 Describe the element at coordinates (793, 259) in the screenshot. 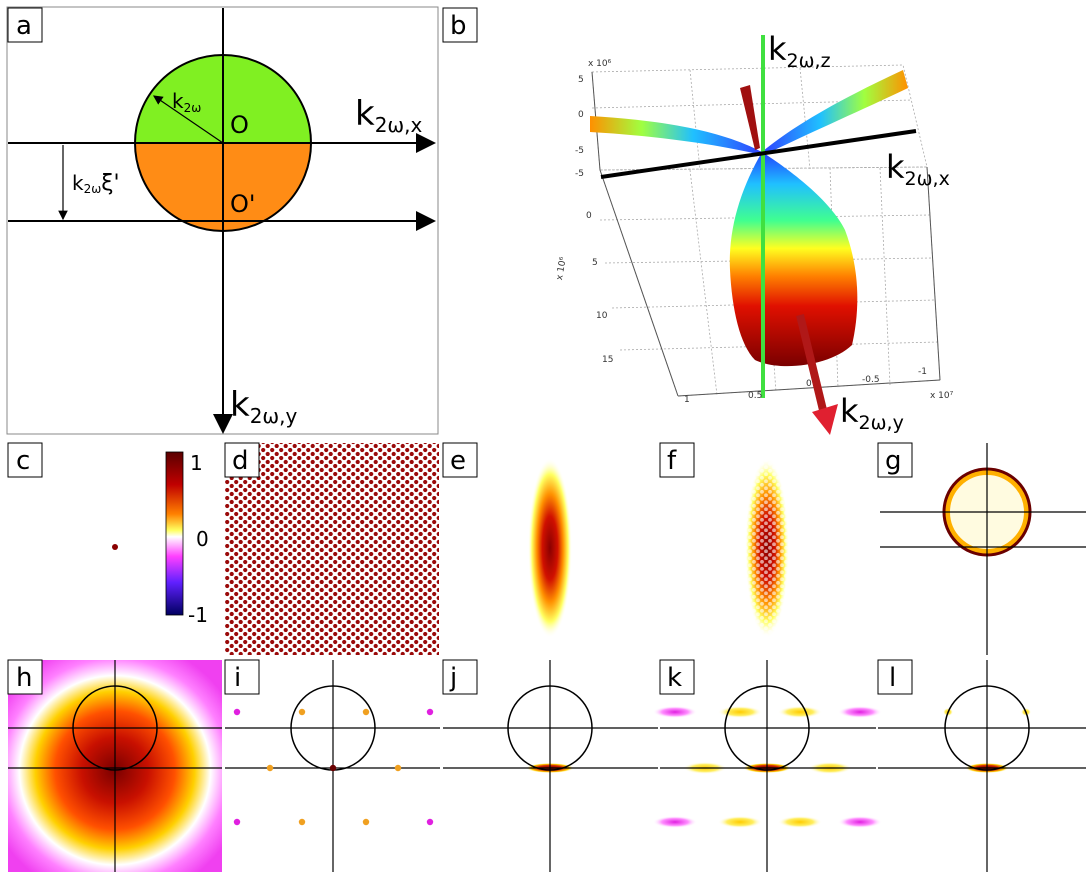

I see `main-cone` at that location.